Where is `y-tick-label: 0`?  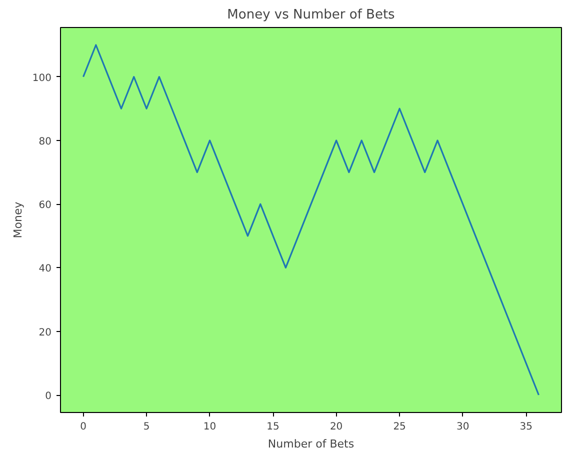 y-tick-label: 0 is located at coordinates (48, 396).